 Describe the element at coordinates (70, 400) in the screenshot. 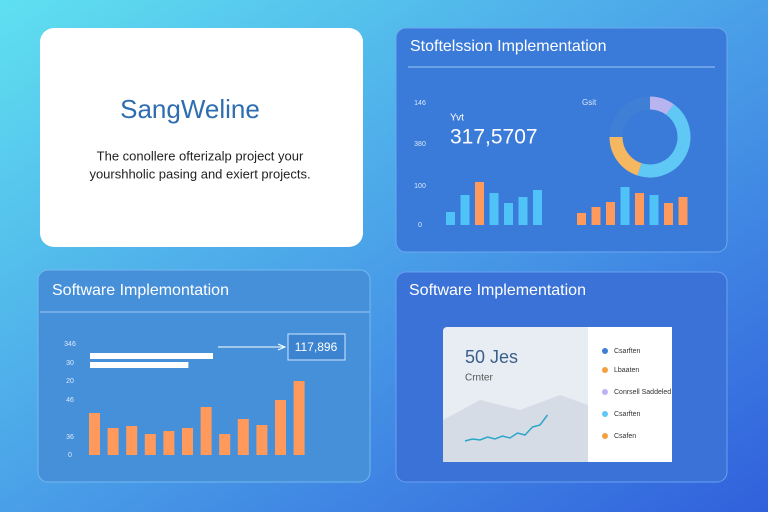

I see `axis-label: 46` at that location.